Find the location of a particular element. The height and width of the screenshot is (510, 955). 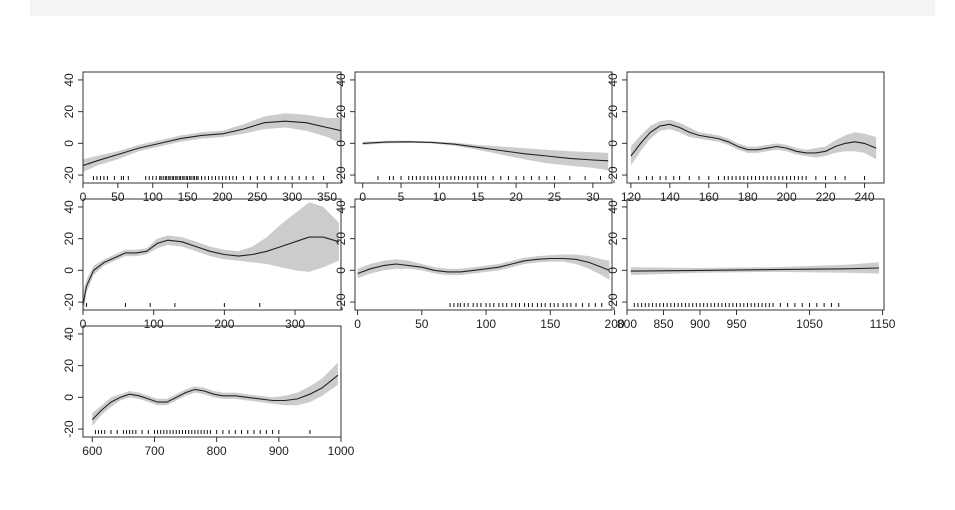

x-tick-label: 10 is located at coordinates (440, 197).